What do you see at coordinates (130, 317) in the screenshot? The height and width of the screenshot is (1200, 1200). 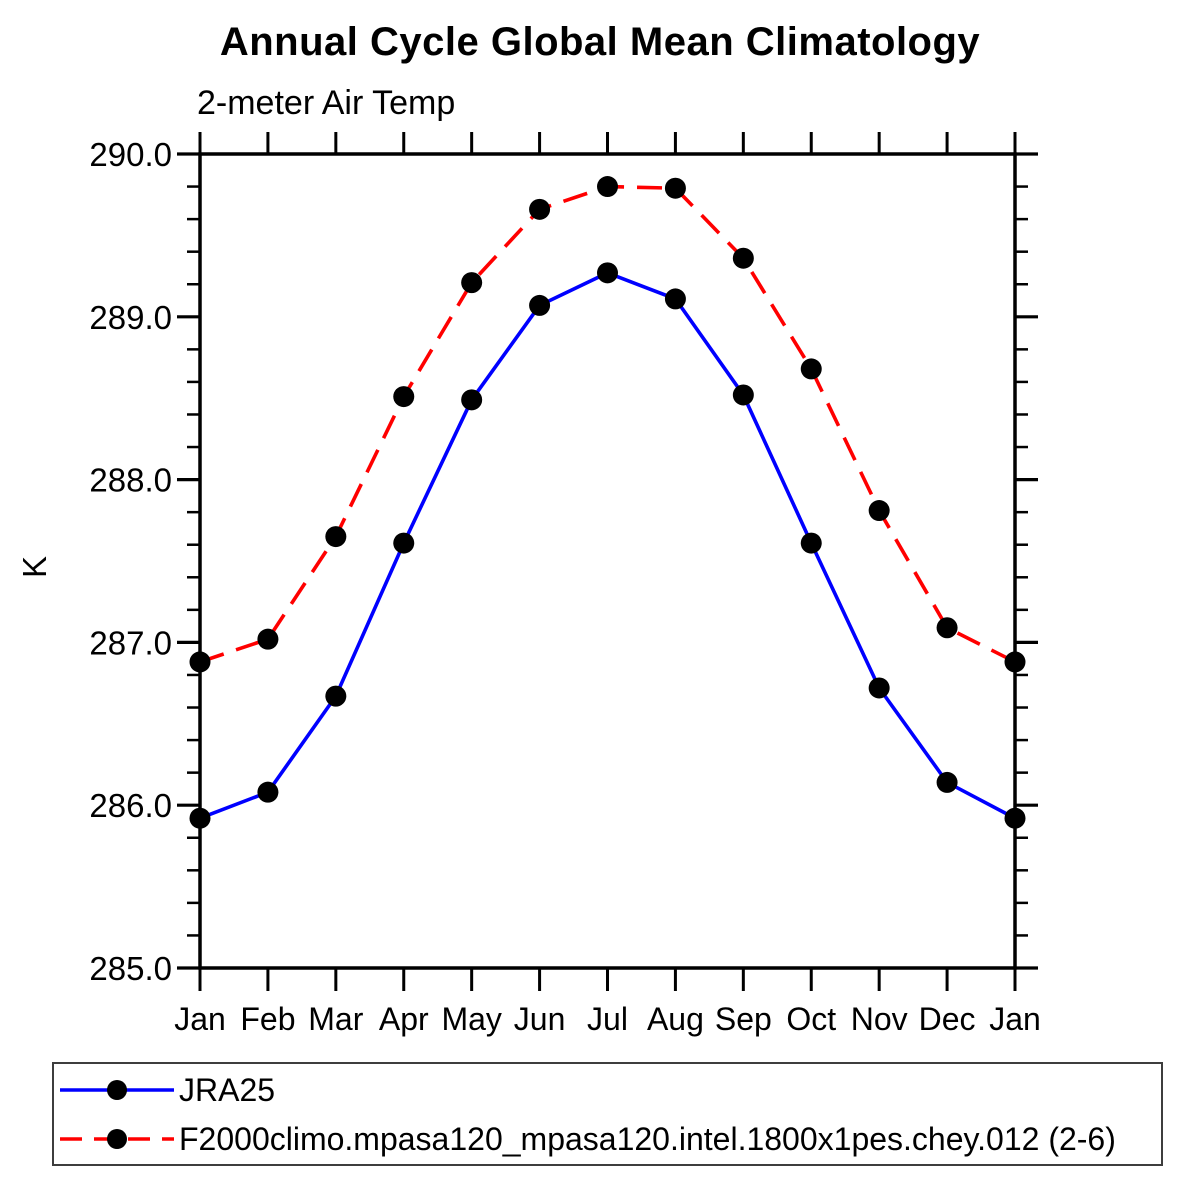 I see `y-tick-label: 289.0` at bounding box center [130, 317].